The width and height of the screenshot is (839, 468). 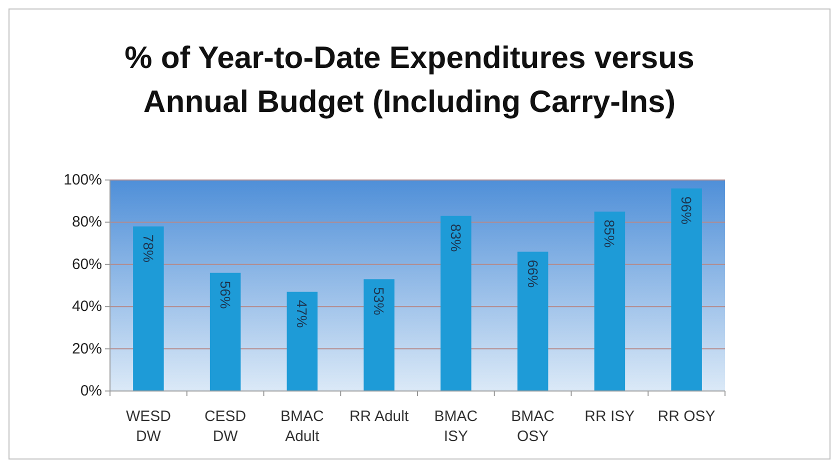 I want to click on y-tick-label: 60%, so click(x=87, y=264).